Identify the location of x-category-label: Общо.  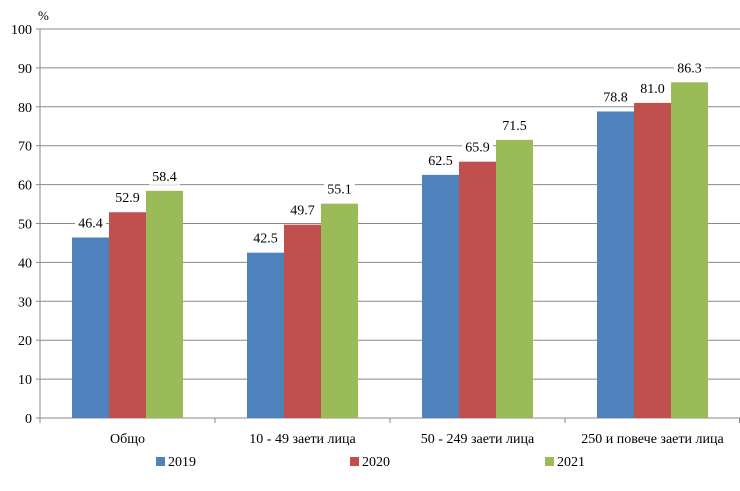
(127, 439).